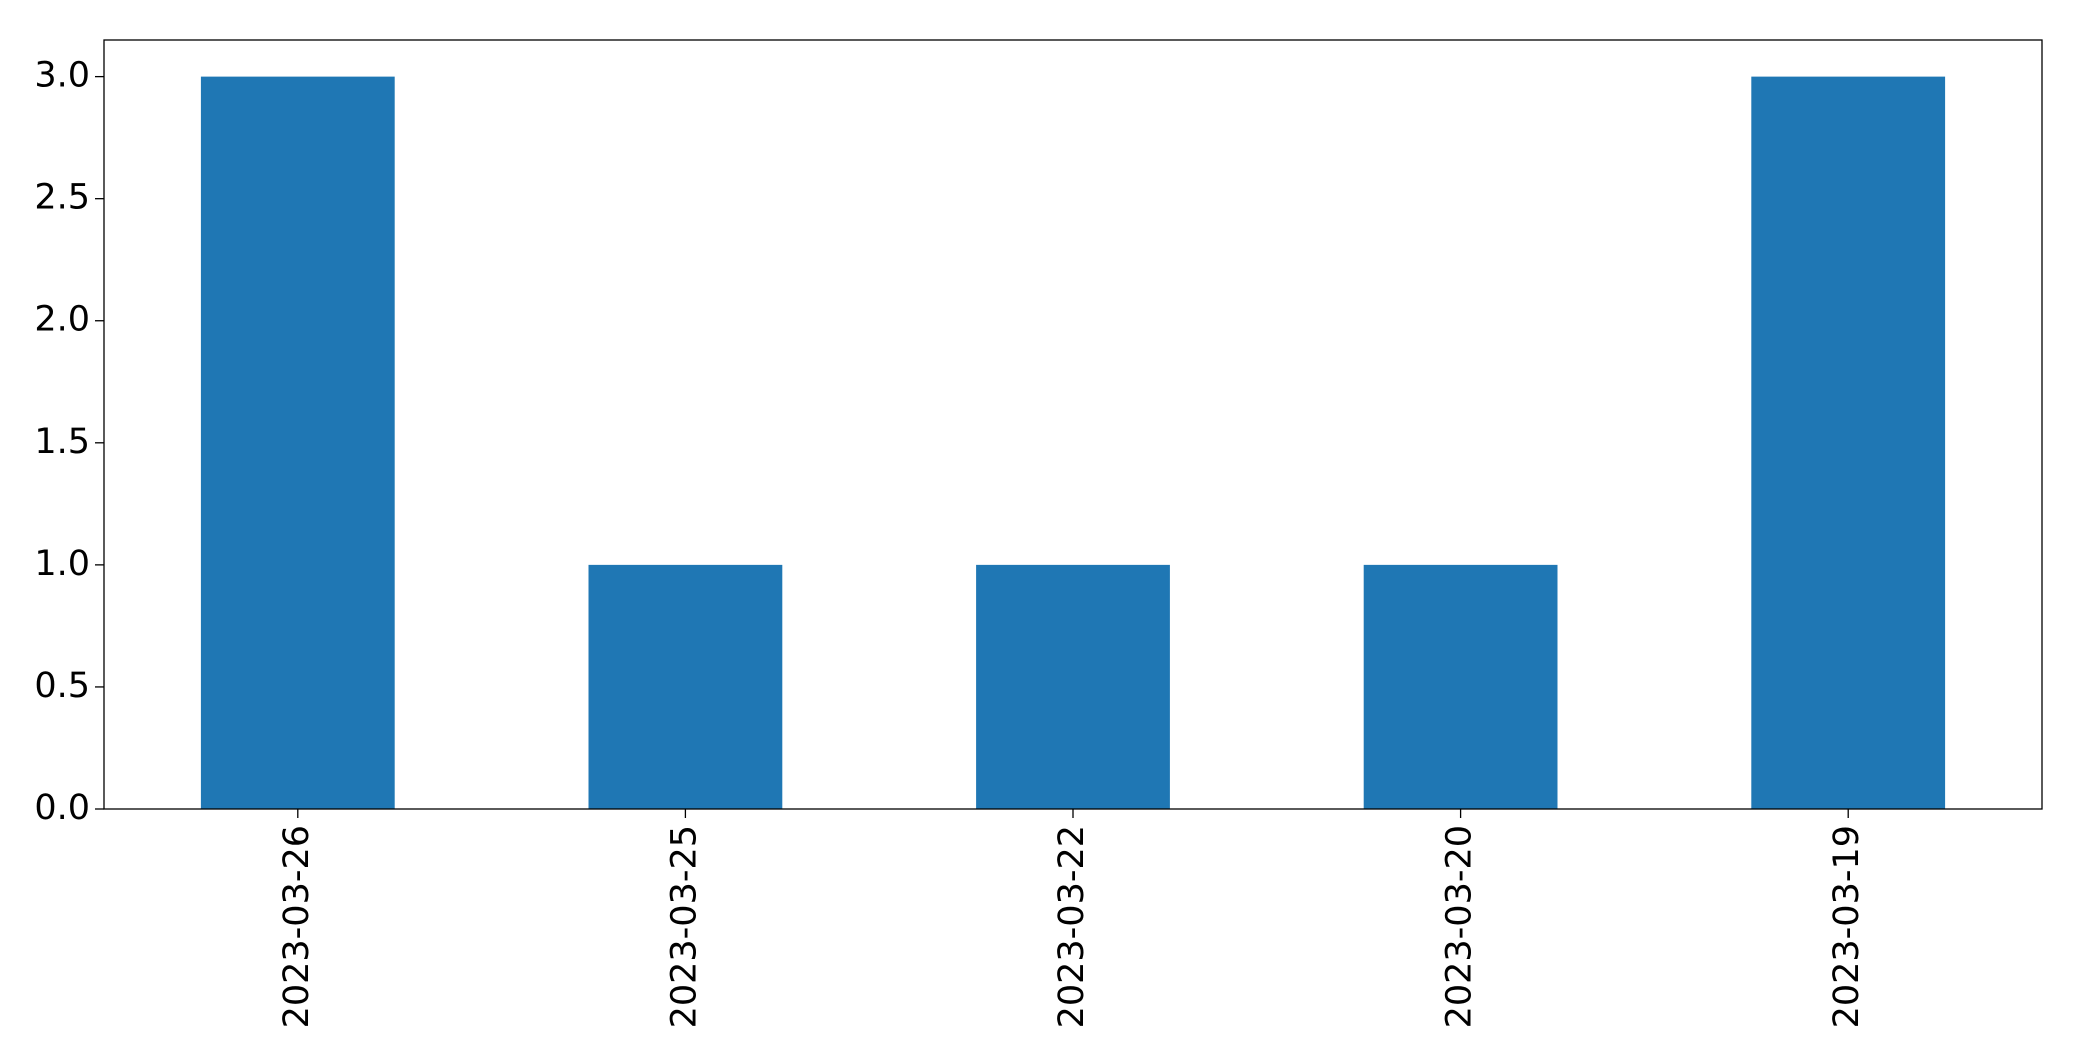 The width and height of the screenshot is (2082, 1061). I want to click on x-tick-label: 2023-03-20, so click(1460, 926).